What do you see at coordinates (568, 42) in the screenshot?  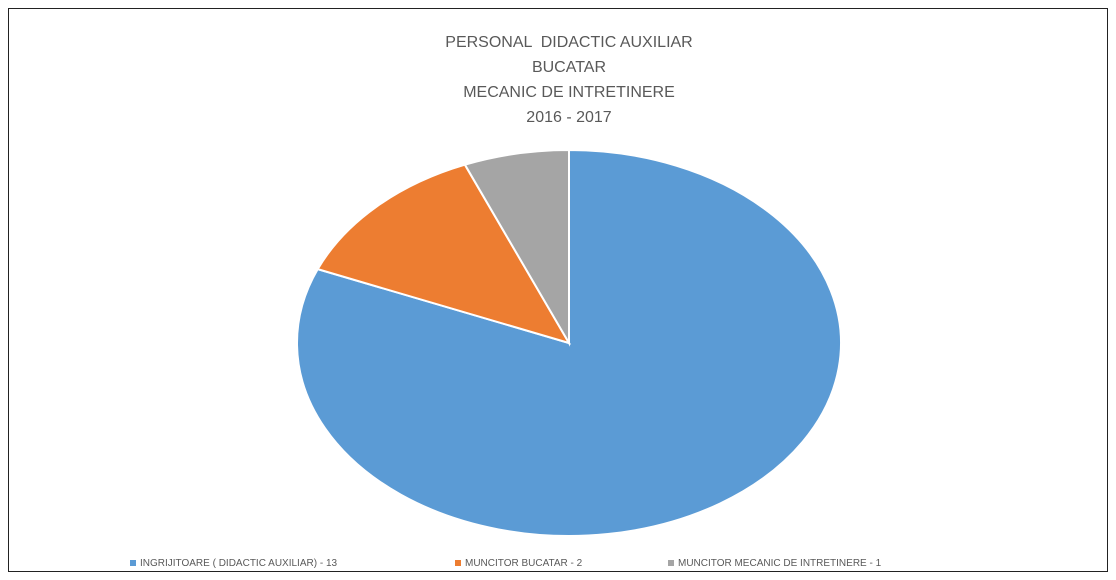 I see `chart-title: PERSONAL DIDACTIC AUXILIAR` at bounding box center [568, 42].